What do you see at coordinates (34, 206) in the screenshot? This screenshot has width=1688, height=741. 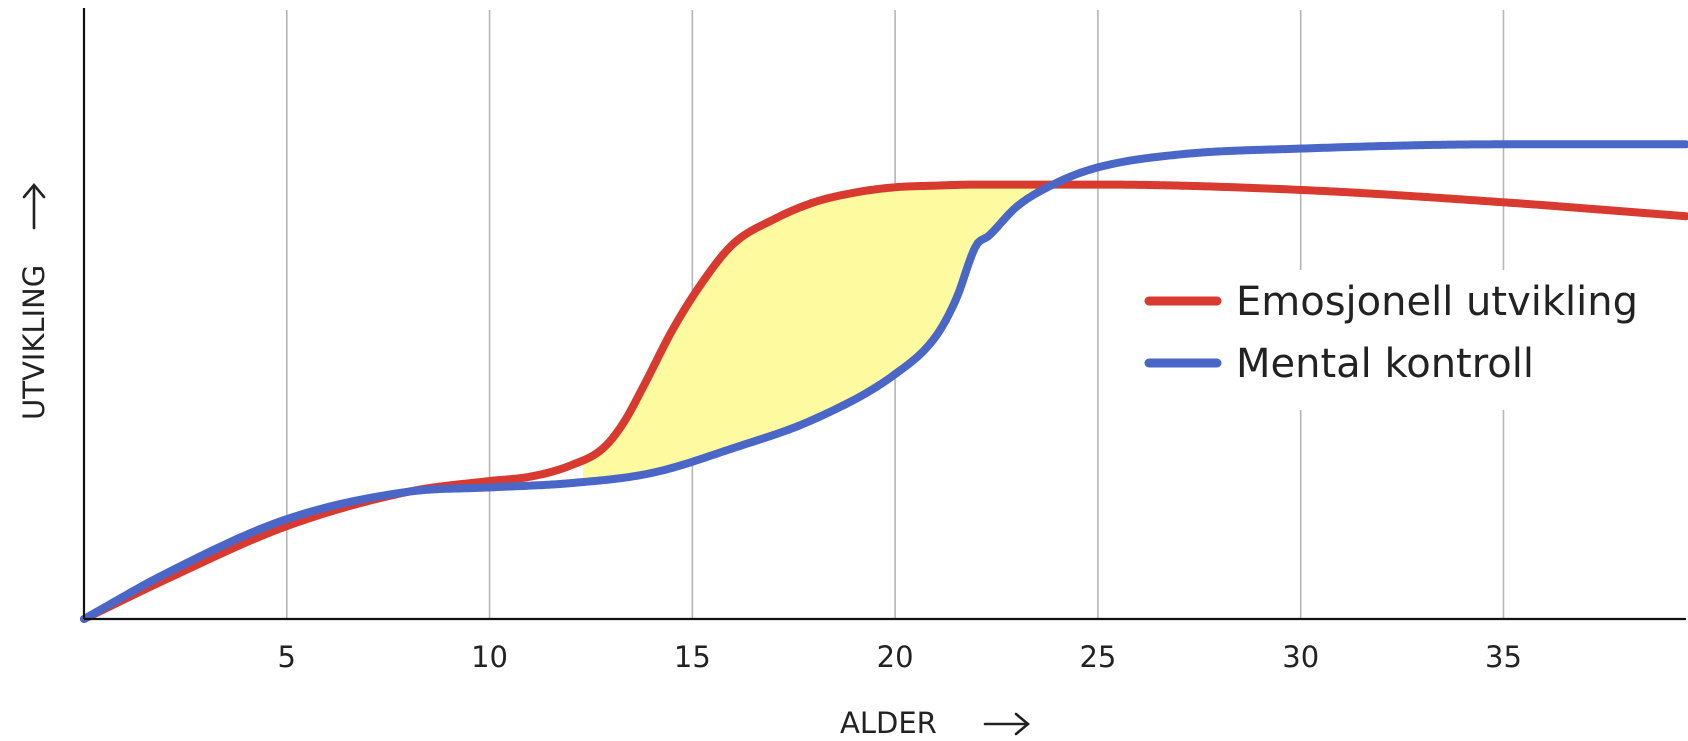 I see `y-axis-arrow-icon` at bounding box center [34, 206].